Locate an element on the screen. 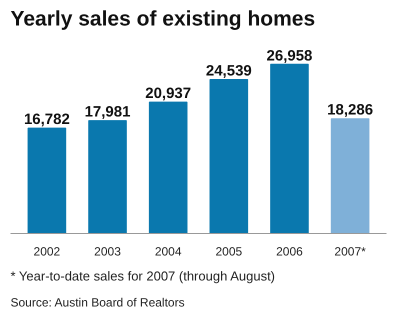  x-tick-label: 2004 is located at coordinates (168, 251).